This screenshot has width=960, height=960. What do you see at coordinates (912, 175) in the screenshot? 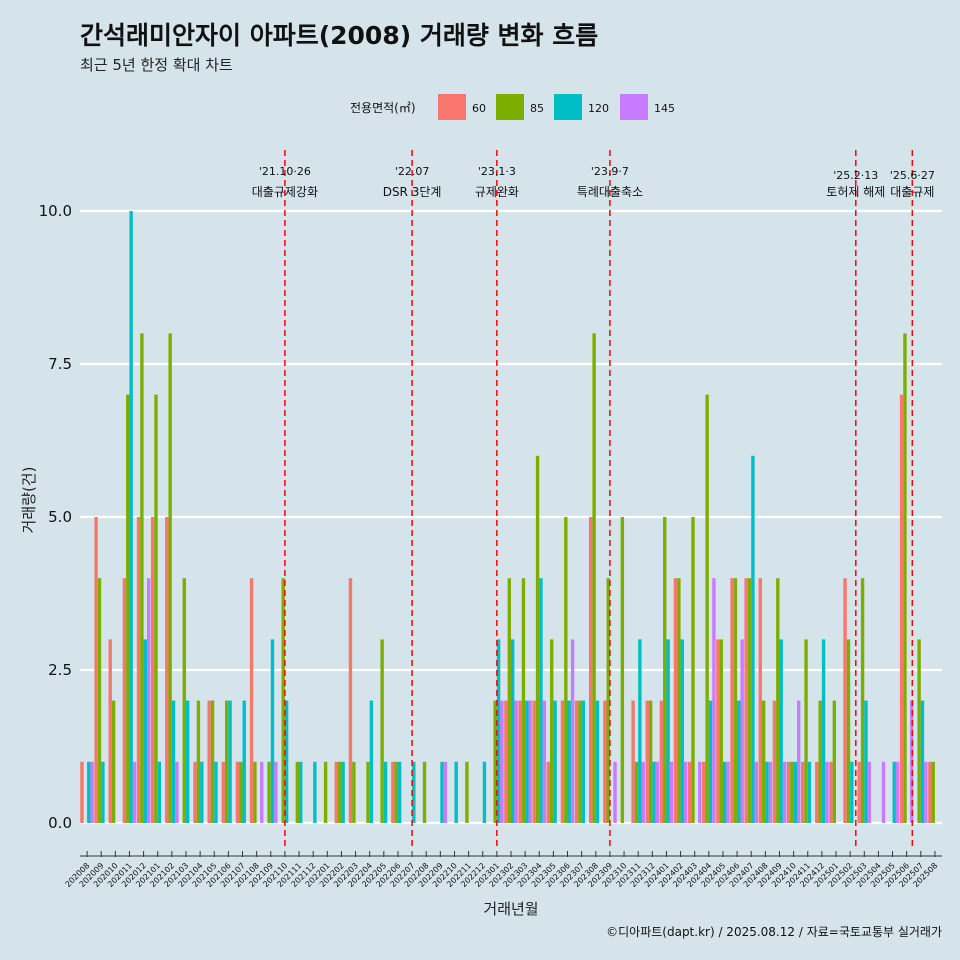
I see `event-date-label: '25.6·27` at bounding box center [912, 175].